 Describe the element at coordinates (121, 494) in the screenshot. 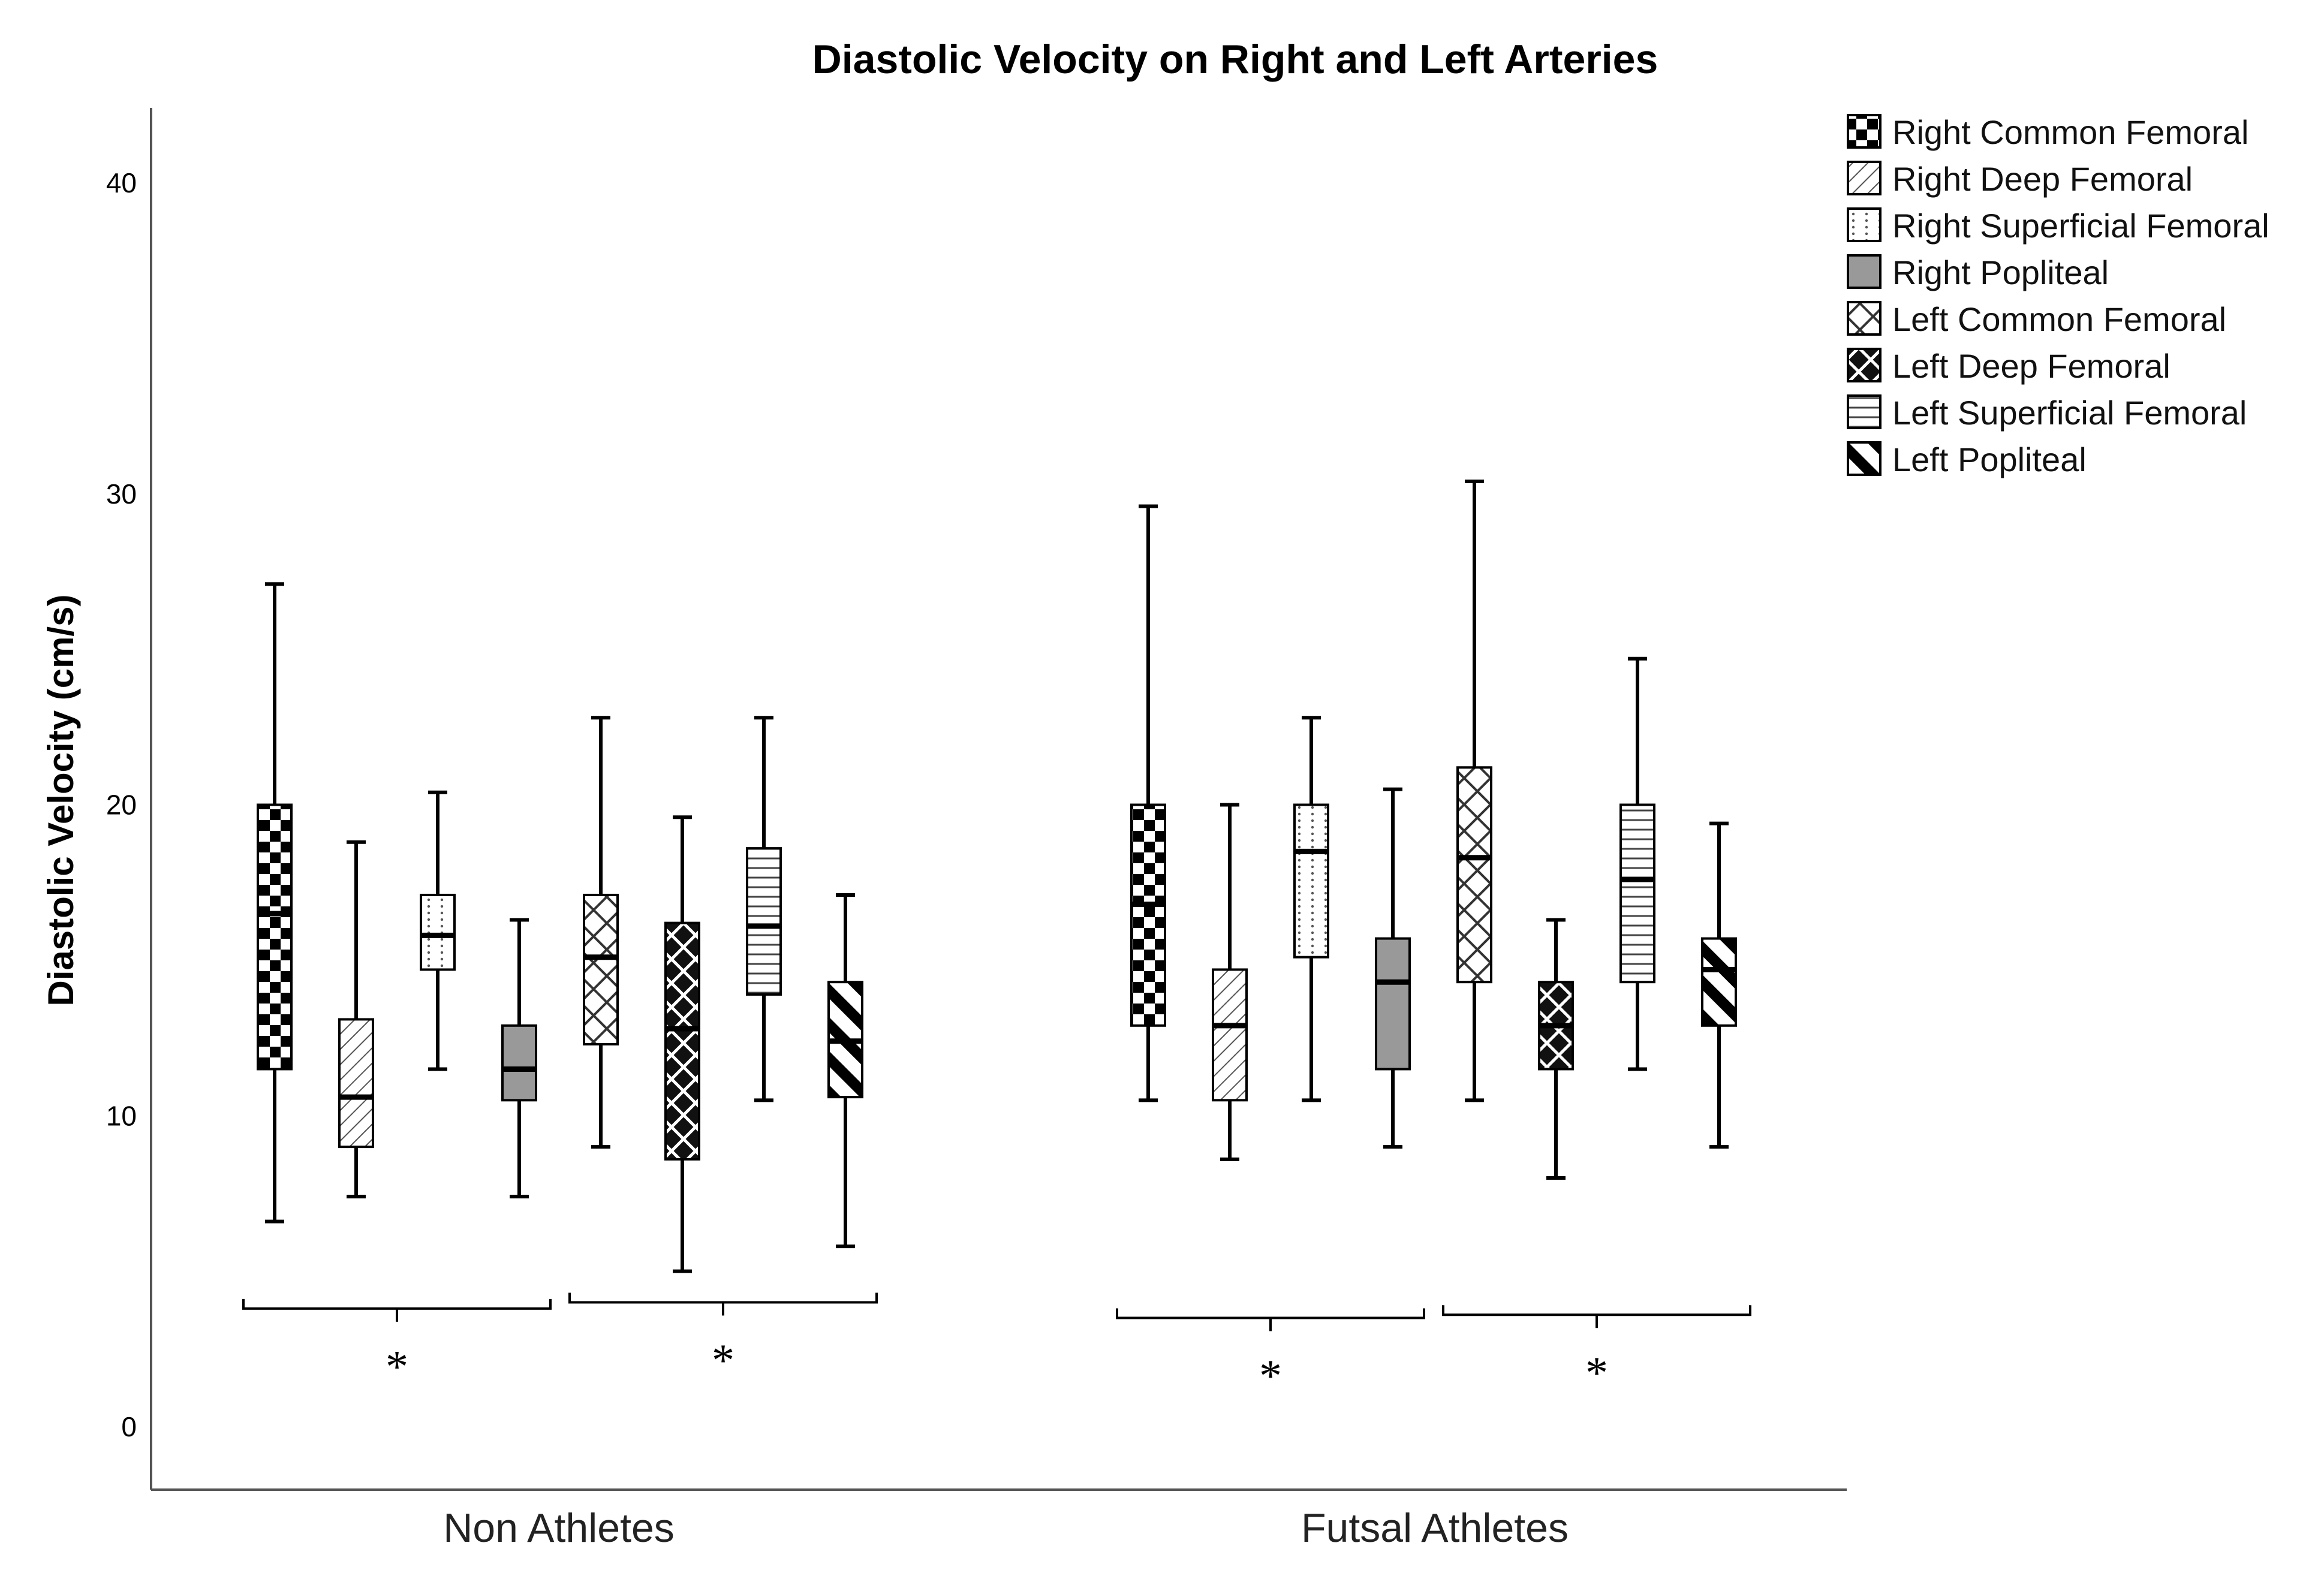

I see `y-tick-label: 30` at that location.